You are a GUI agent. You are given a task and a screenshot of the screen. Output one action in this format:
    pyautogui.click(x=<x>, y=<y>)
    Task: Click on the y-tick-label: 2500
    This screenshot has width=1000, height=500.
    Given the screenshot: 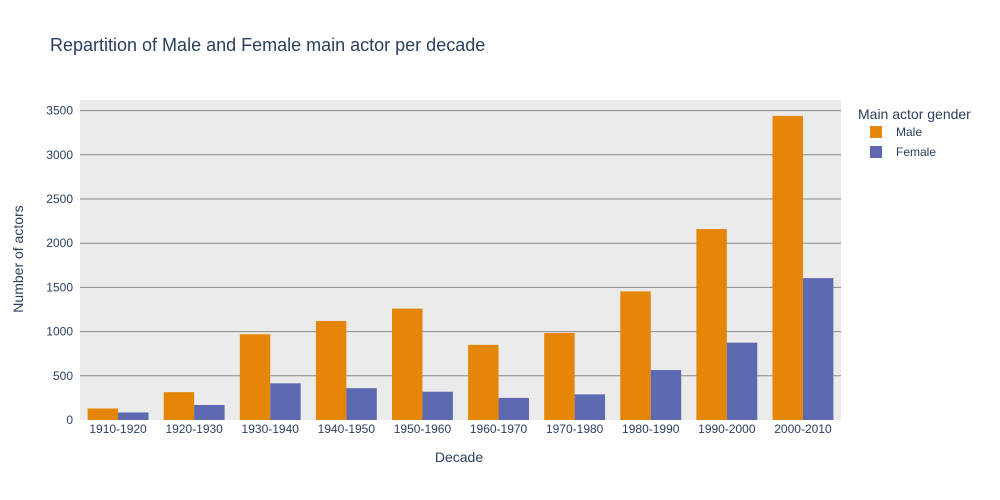 What is the action you would take?
    pyautogui.click(x=59, y=199)
    